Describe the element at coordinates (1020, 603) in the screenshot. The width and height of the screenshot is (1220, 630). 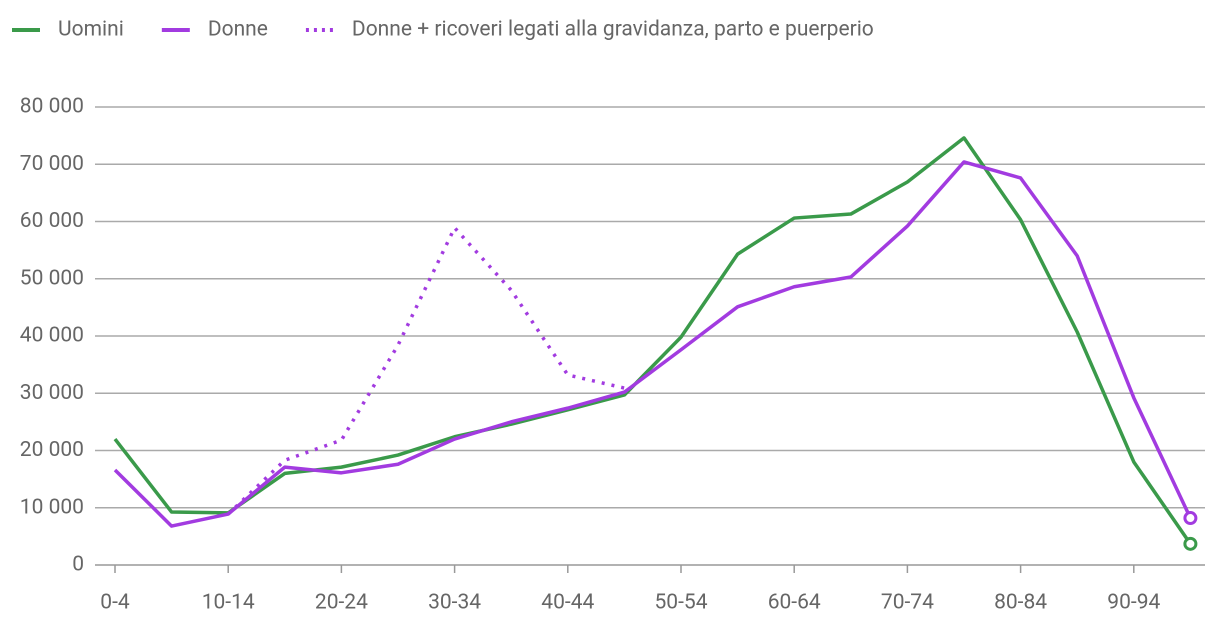
I see `x-tick-label: 80-84` at that location.